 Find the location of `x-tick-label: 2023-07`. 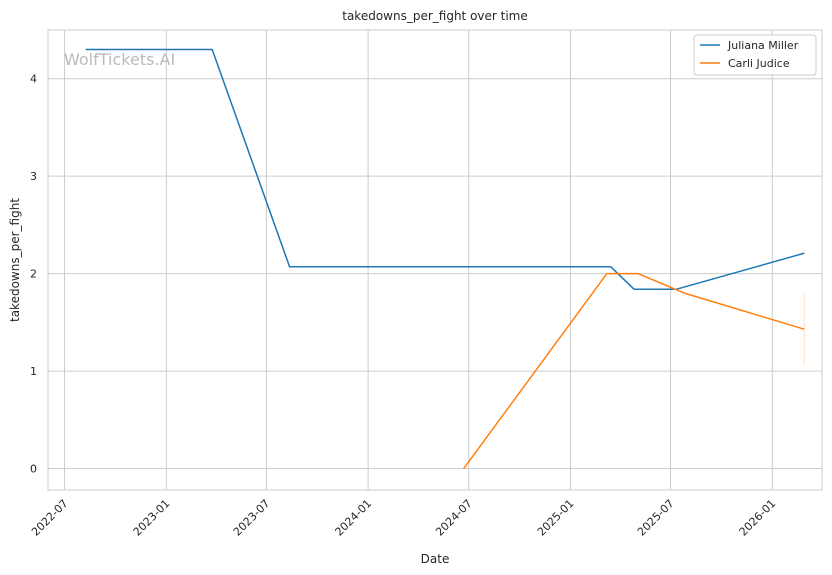

x-tick-label: 2023-07 is located at coordinates (252, 518).